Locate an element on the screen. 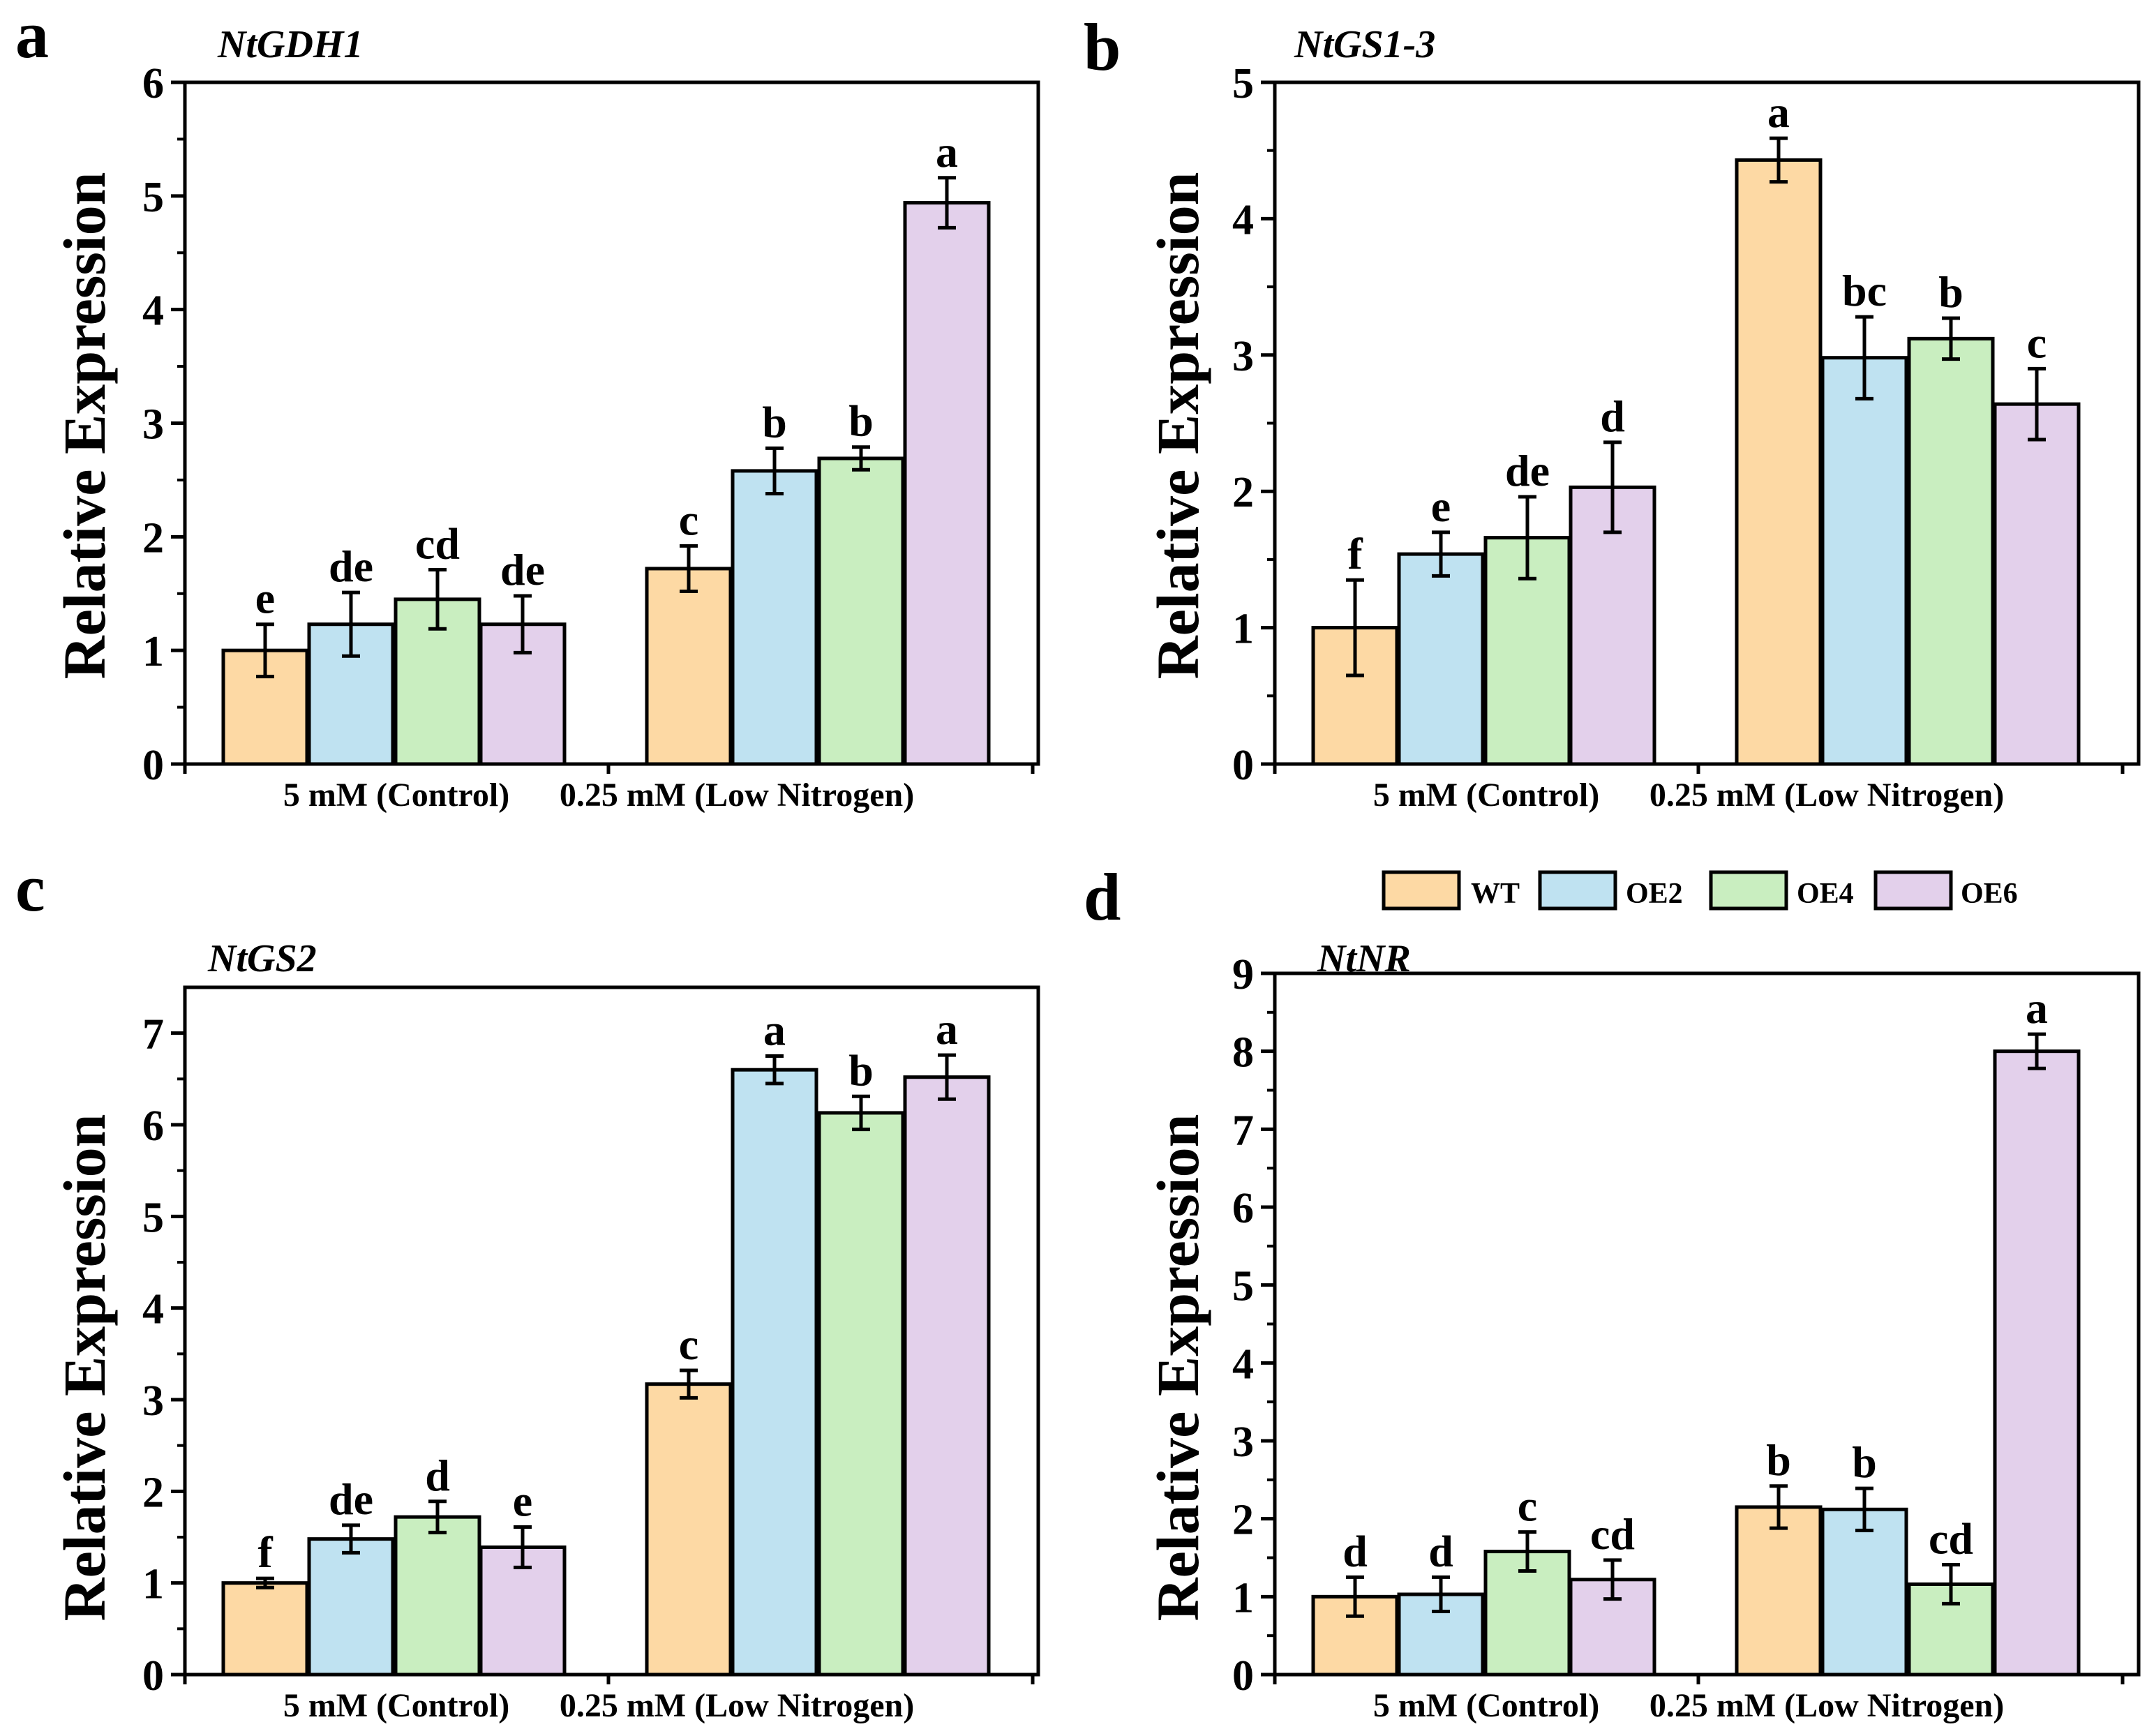  gene-title: NtGDH1 is located at coordinates (290, 44).